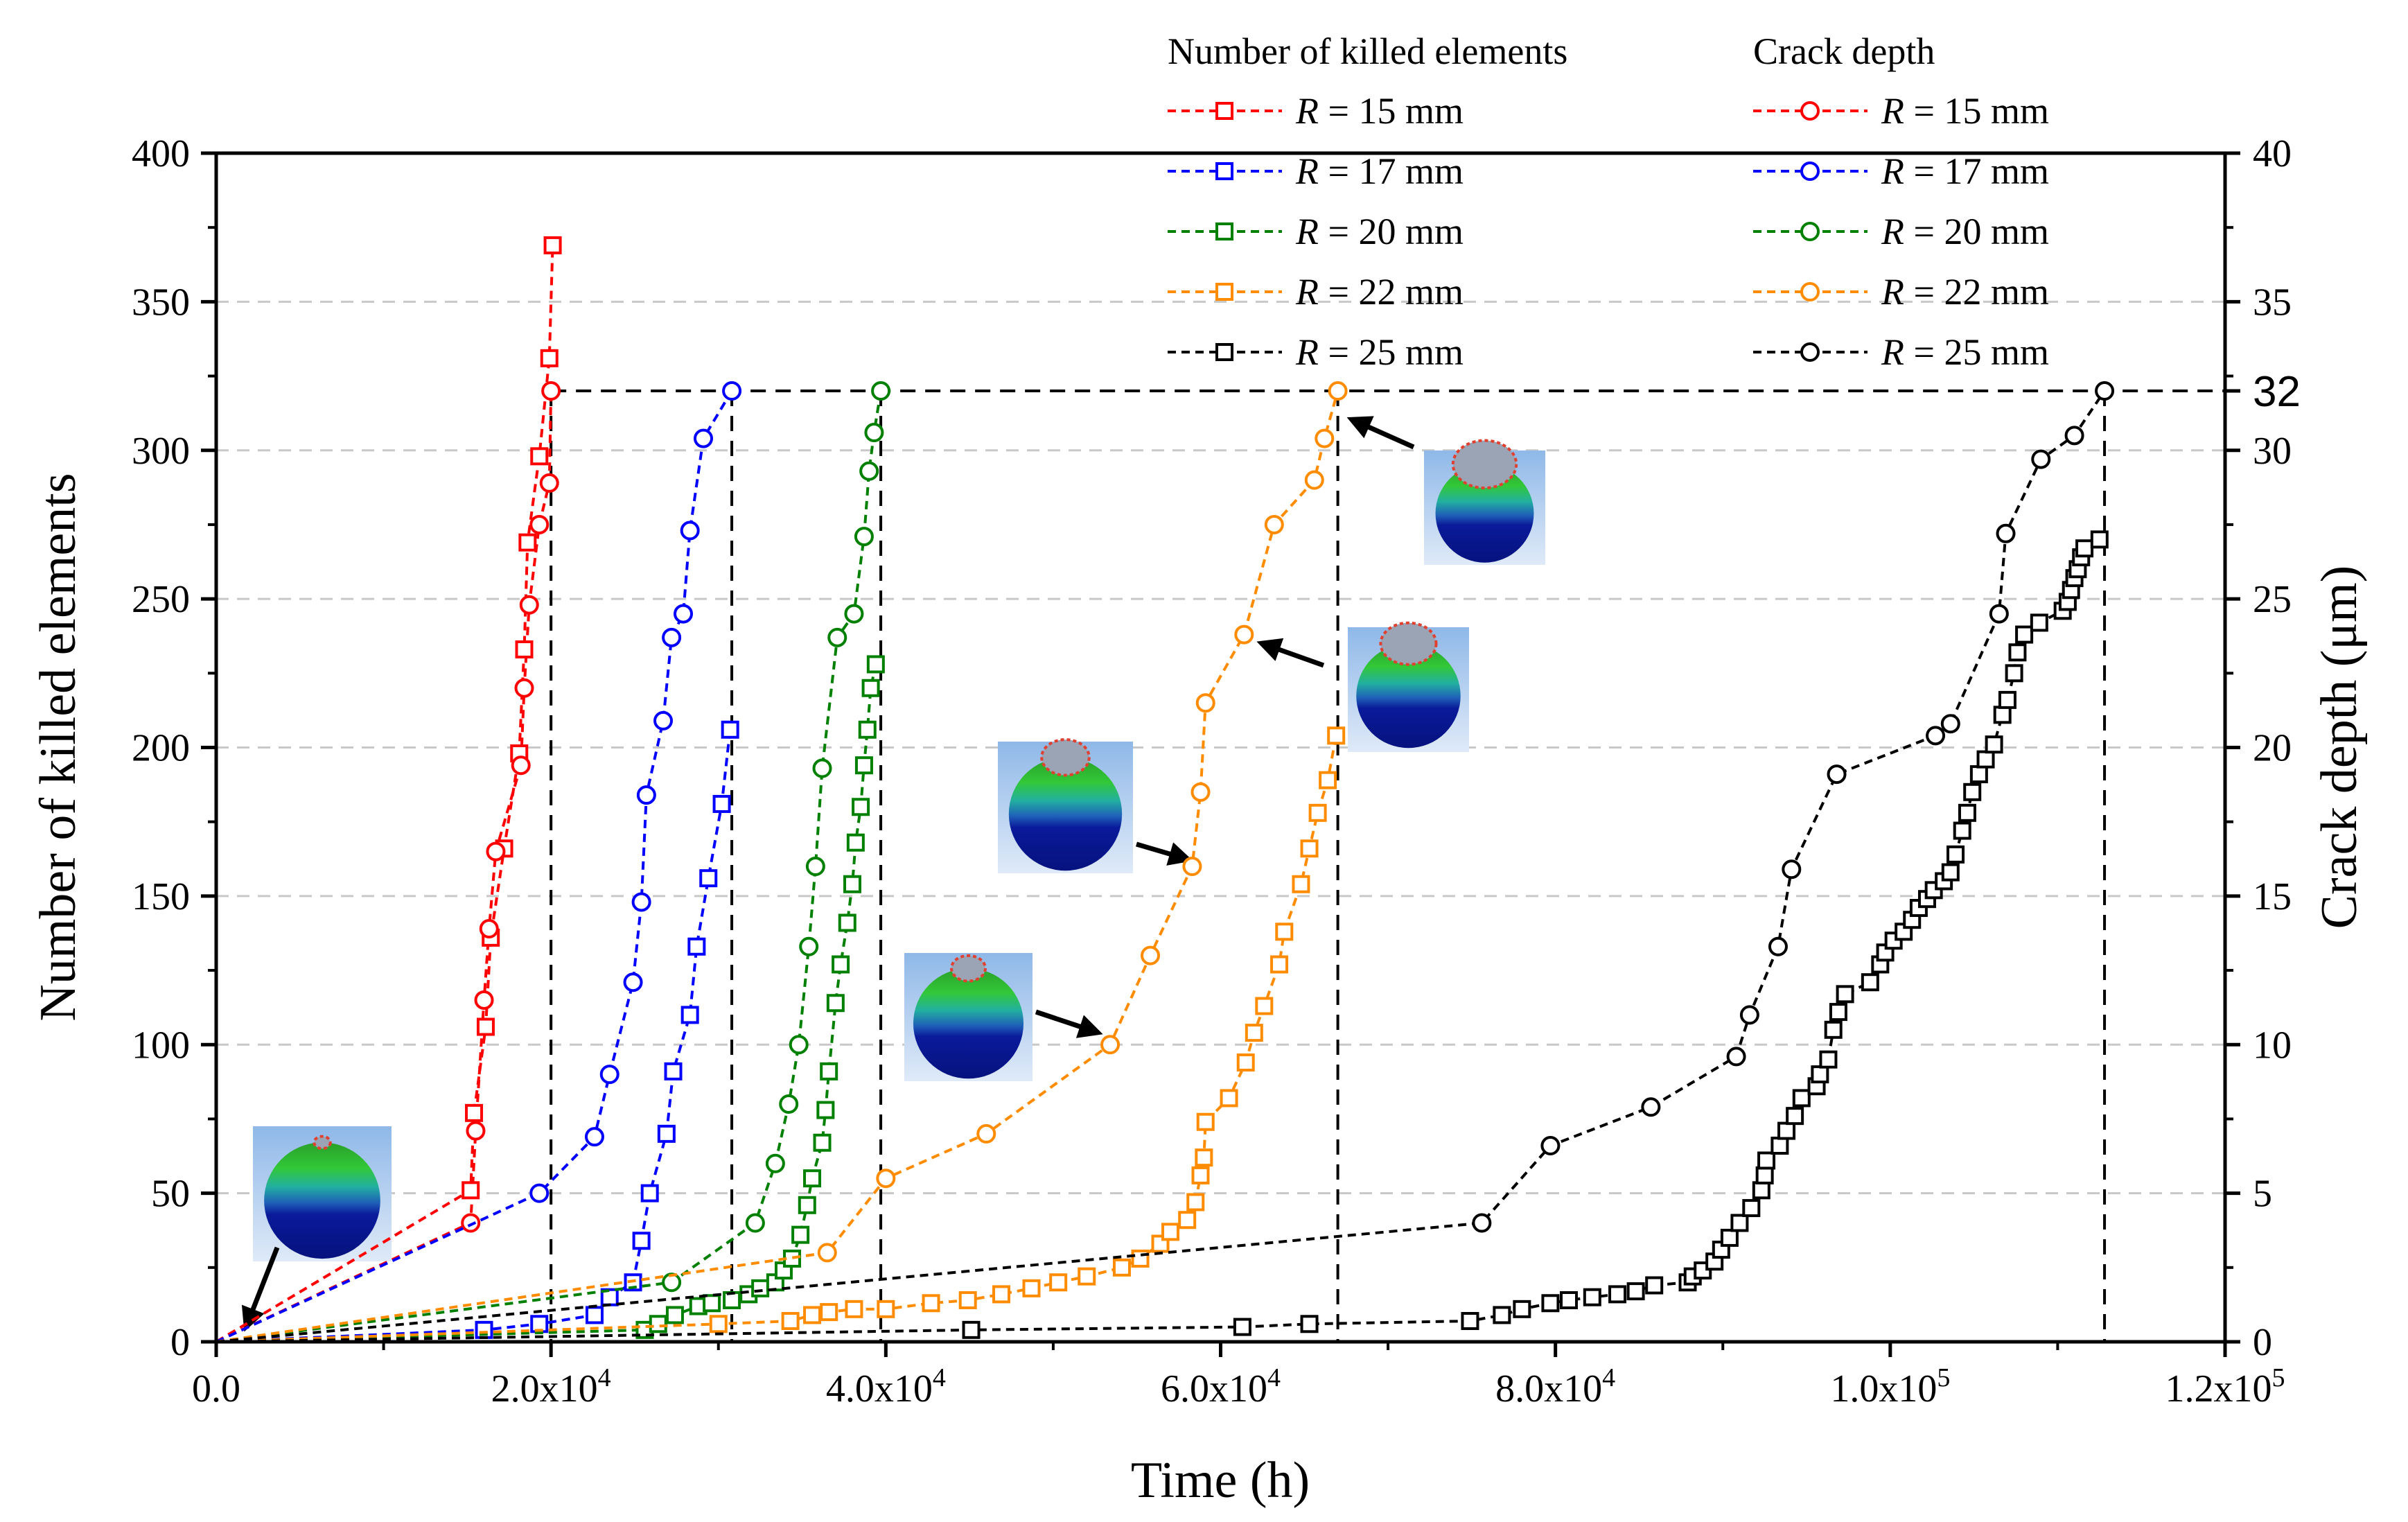 The width and height of the screenshot is (2408, 1522). I want to click on y-right-tick-label: 5, so click(2262, 1194).